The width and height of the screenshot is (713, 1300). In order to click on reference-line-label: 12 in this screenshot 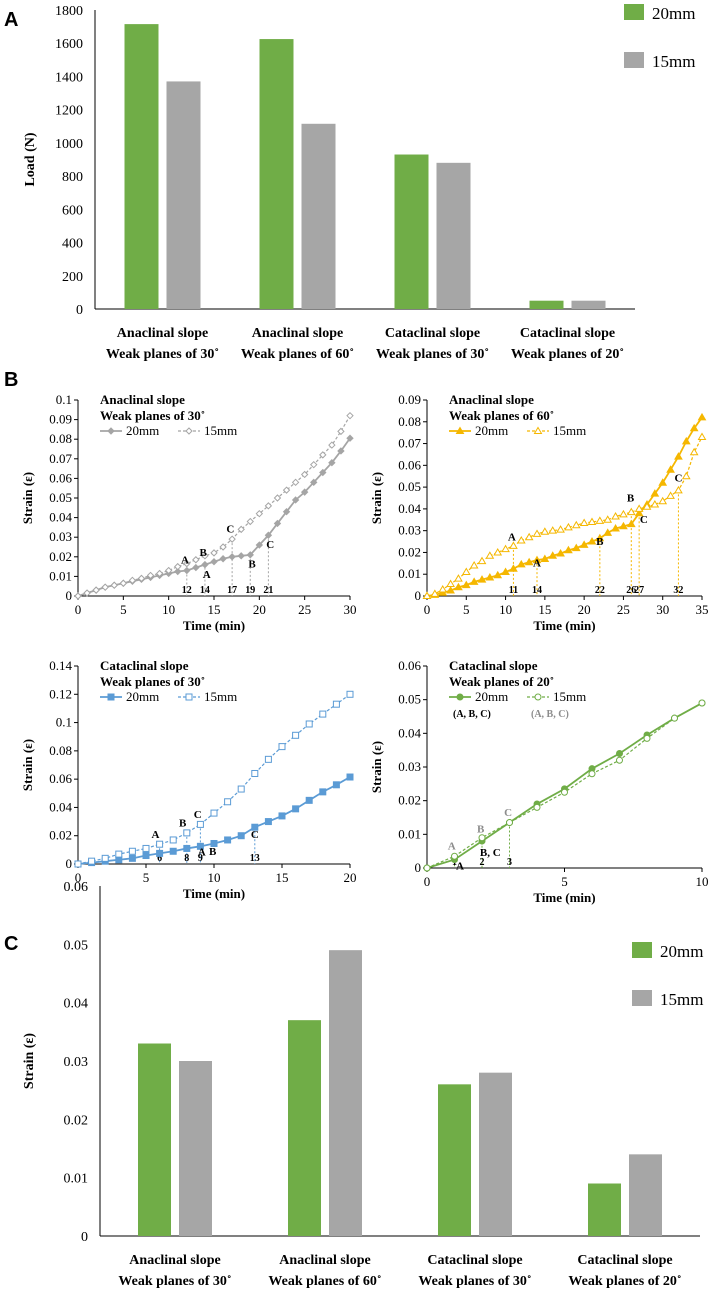, I will do `click(187, 590)`.